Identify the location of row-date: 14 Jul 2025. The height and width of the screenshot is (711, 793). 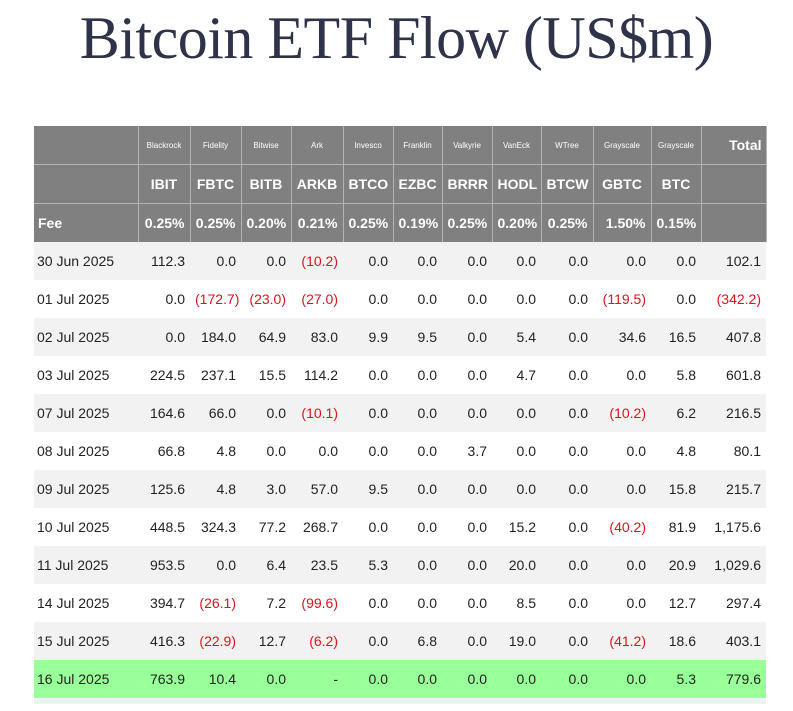
(86, 603).